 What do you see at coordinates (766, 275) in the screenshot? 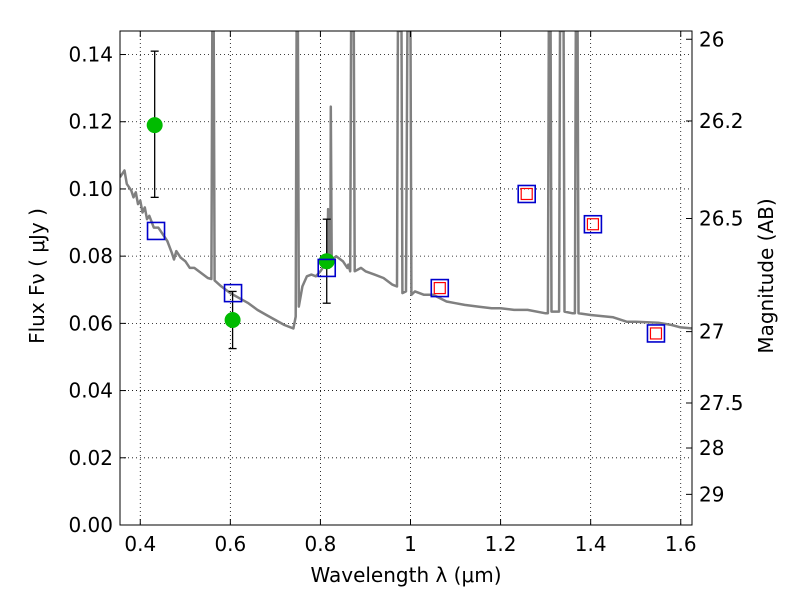
I see `right-axis-label: Magnitude (AB)` at bounding box center [766, 275].